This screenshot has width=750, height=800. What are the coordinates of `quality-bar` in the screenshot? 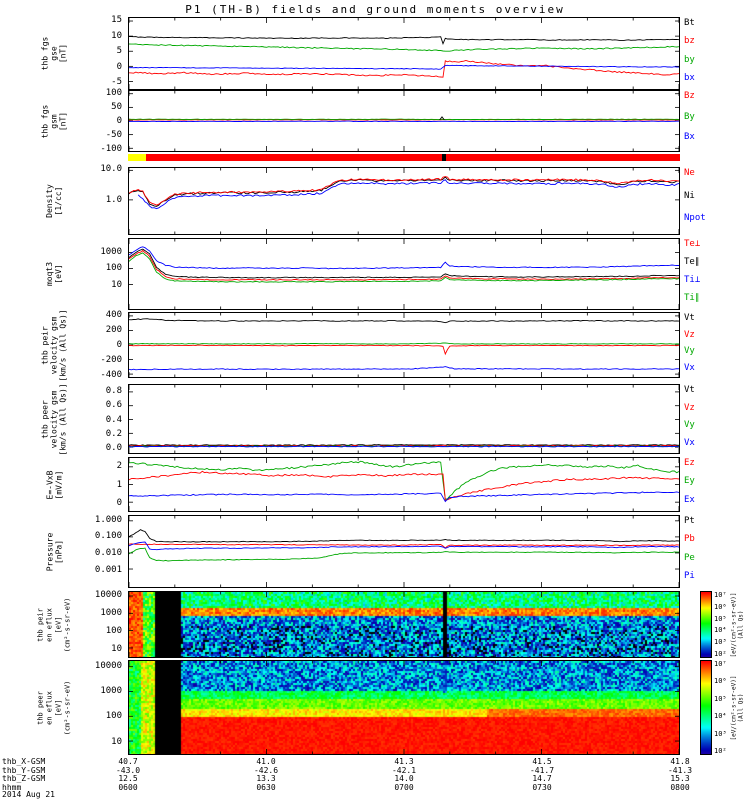 It's located at (404, 157).